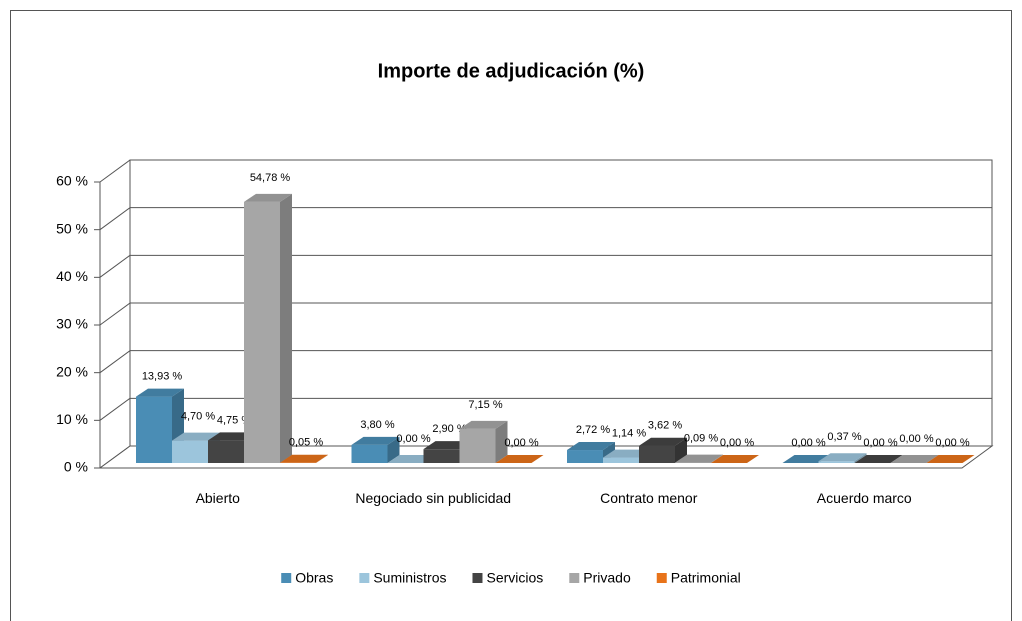  I want to click on y-tick-label: 50 %, so click(72, 228).